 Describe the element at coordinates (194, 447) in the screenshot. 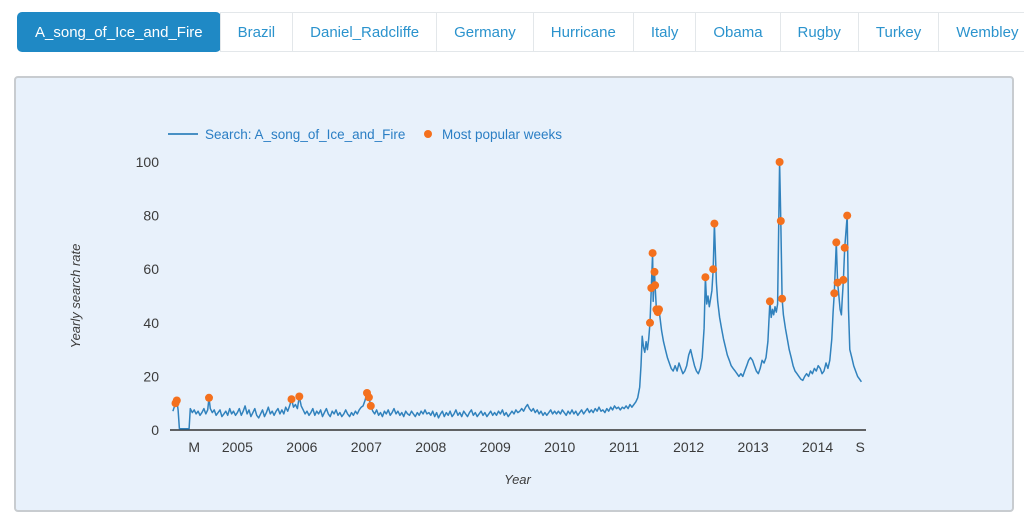

I see `x-tick-label: M` at that location.